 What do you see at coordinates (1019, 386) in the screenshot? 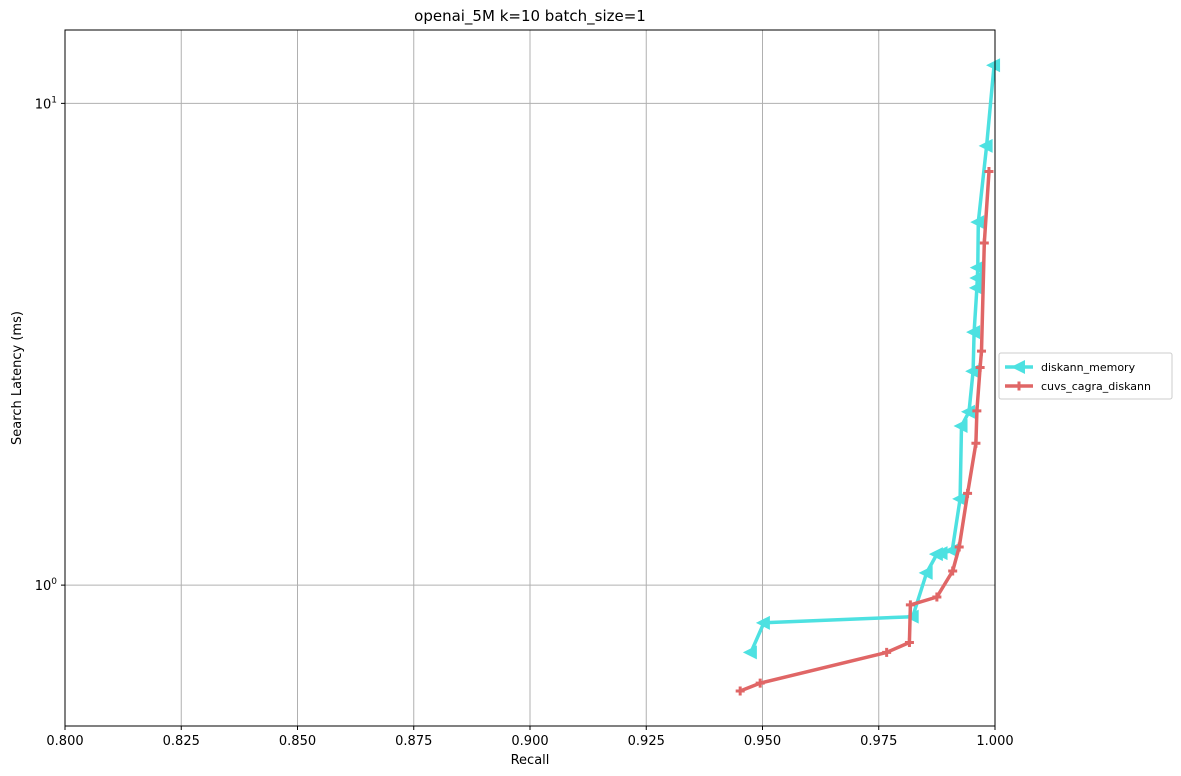
I see `legend-marker-cuvs_cagra_diskann` at bounding box center [1019, 386].